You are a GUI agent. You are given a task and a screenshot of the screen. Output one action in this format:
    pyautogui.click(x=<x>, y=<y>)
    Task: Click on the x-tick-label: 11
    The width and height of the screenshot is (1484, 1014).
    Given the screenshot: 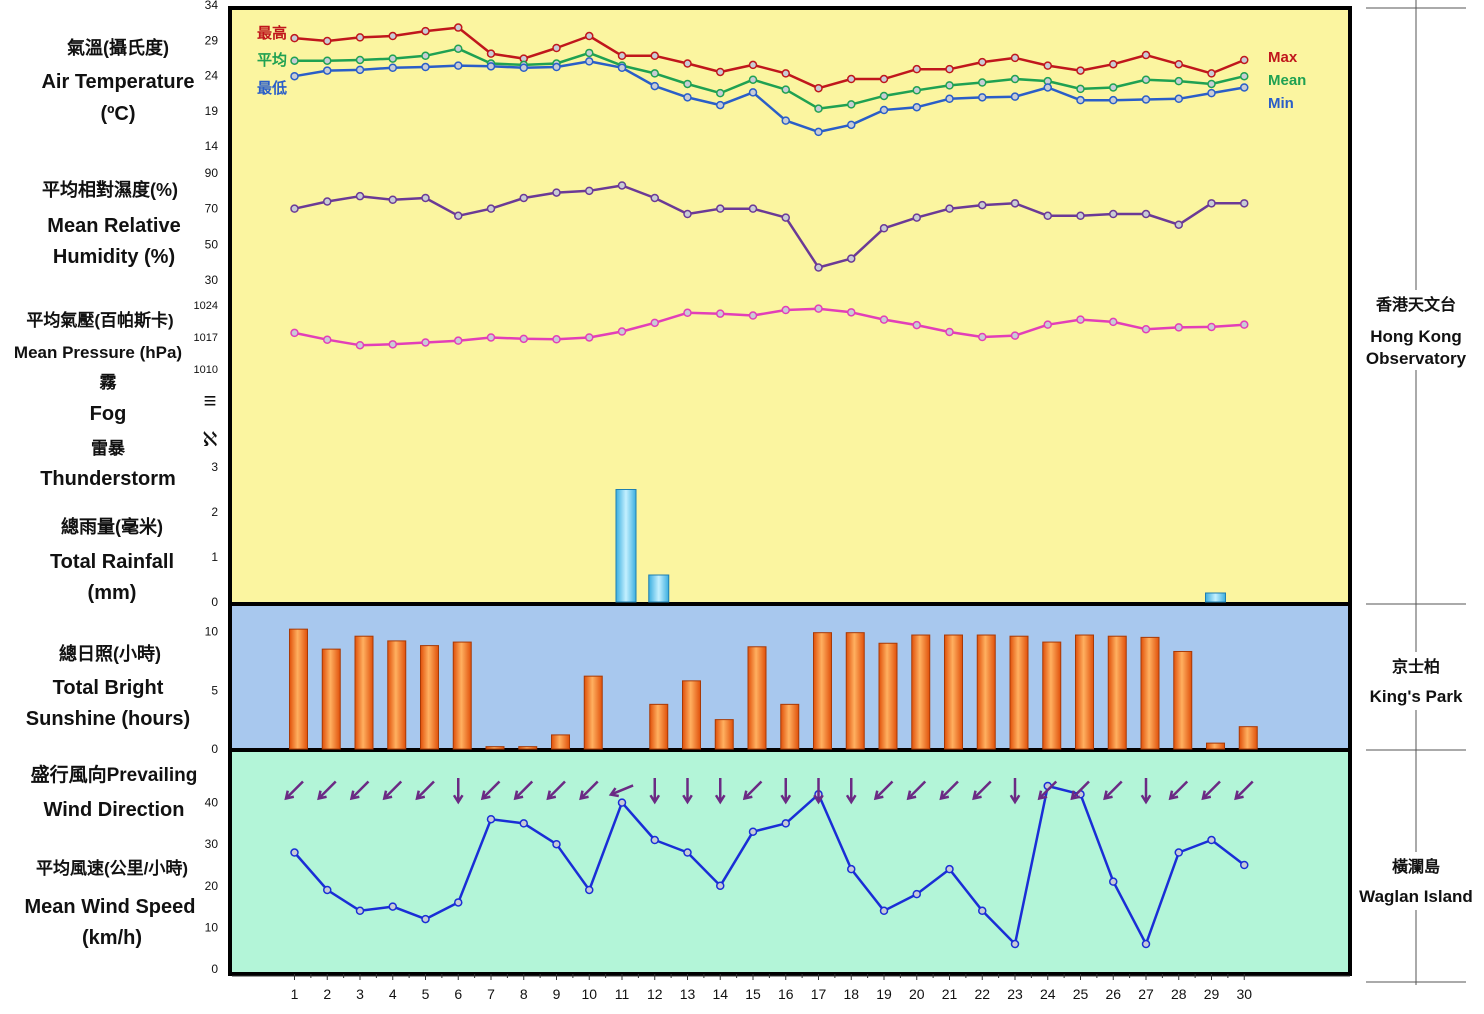 What is the action you would take?
    pyautogui.click(x=622, y=994)
    